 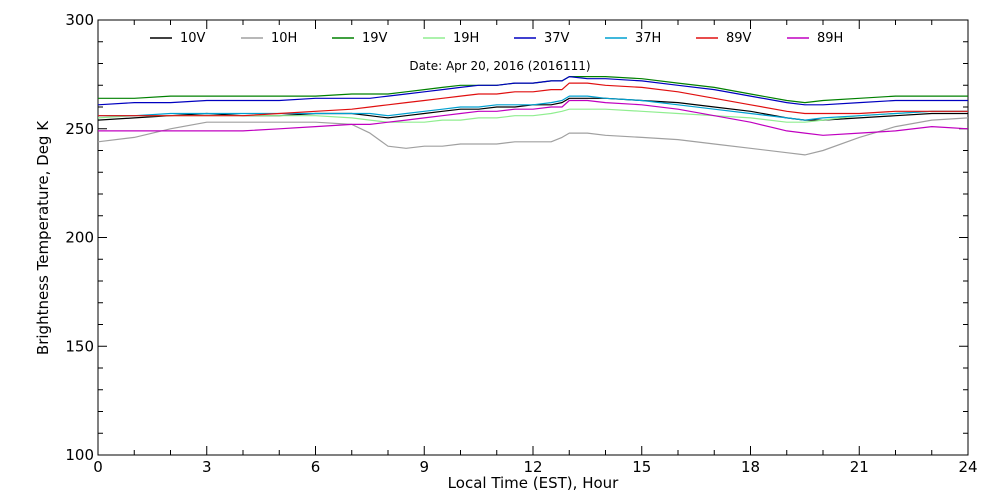 I want to click on legend: 10V 10H 19V 19H 37V 37H 89V 89H, so click(x=496, y=38).